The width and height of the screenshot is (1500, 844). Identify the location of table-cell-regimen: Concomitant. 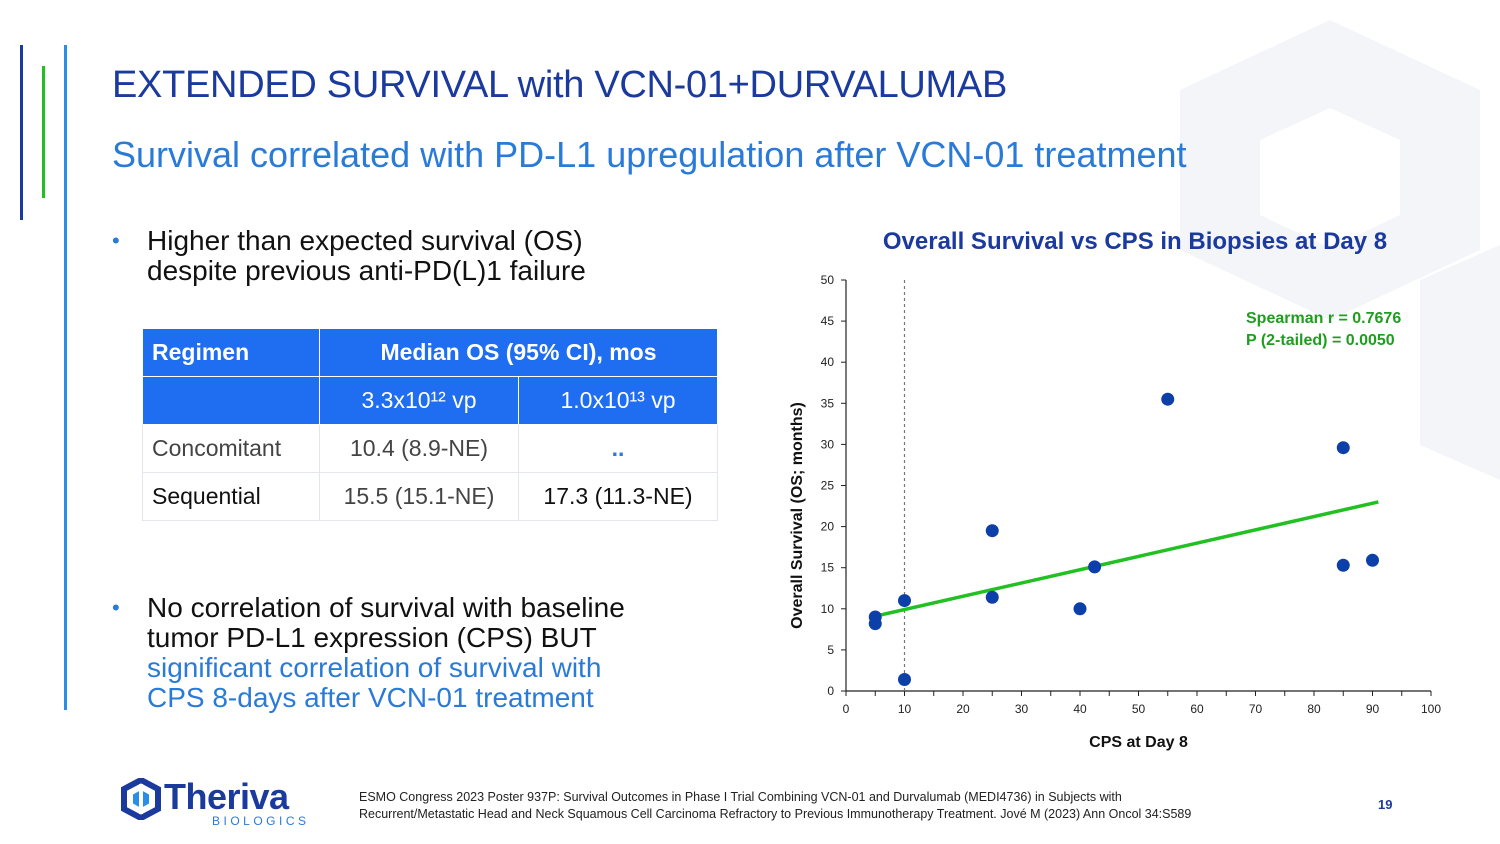
(231, 448).